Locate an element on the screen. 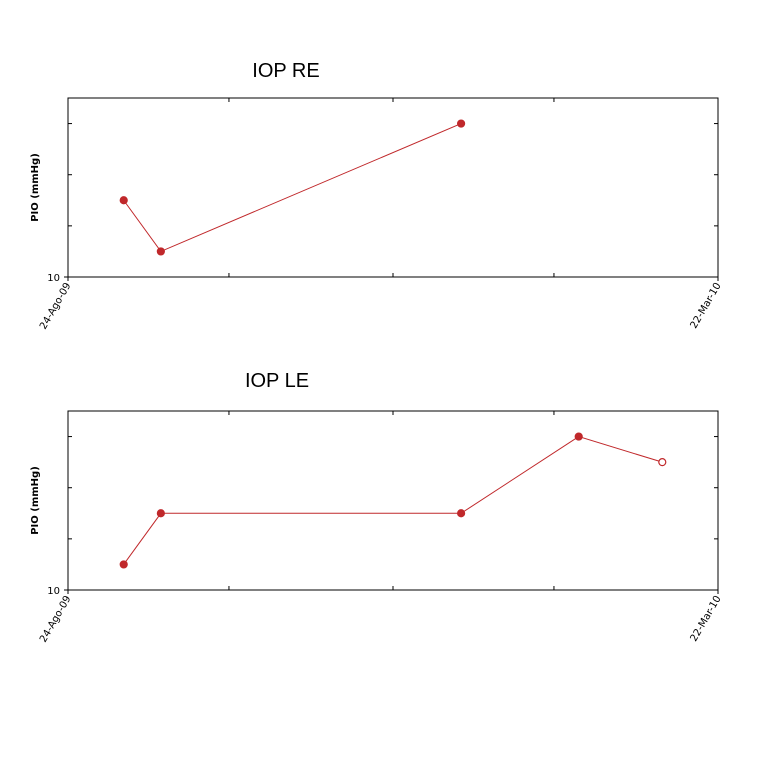  chart-title: IOP LE is located at coordinates (277, 381).